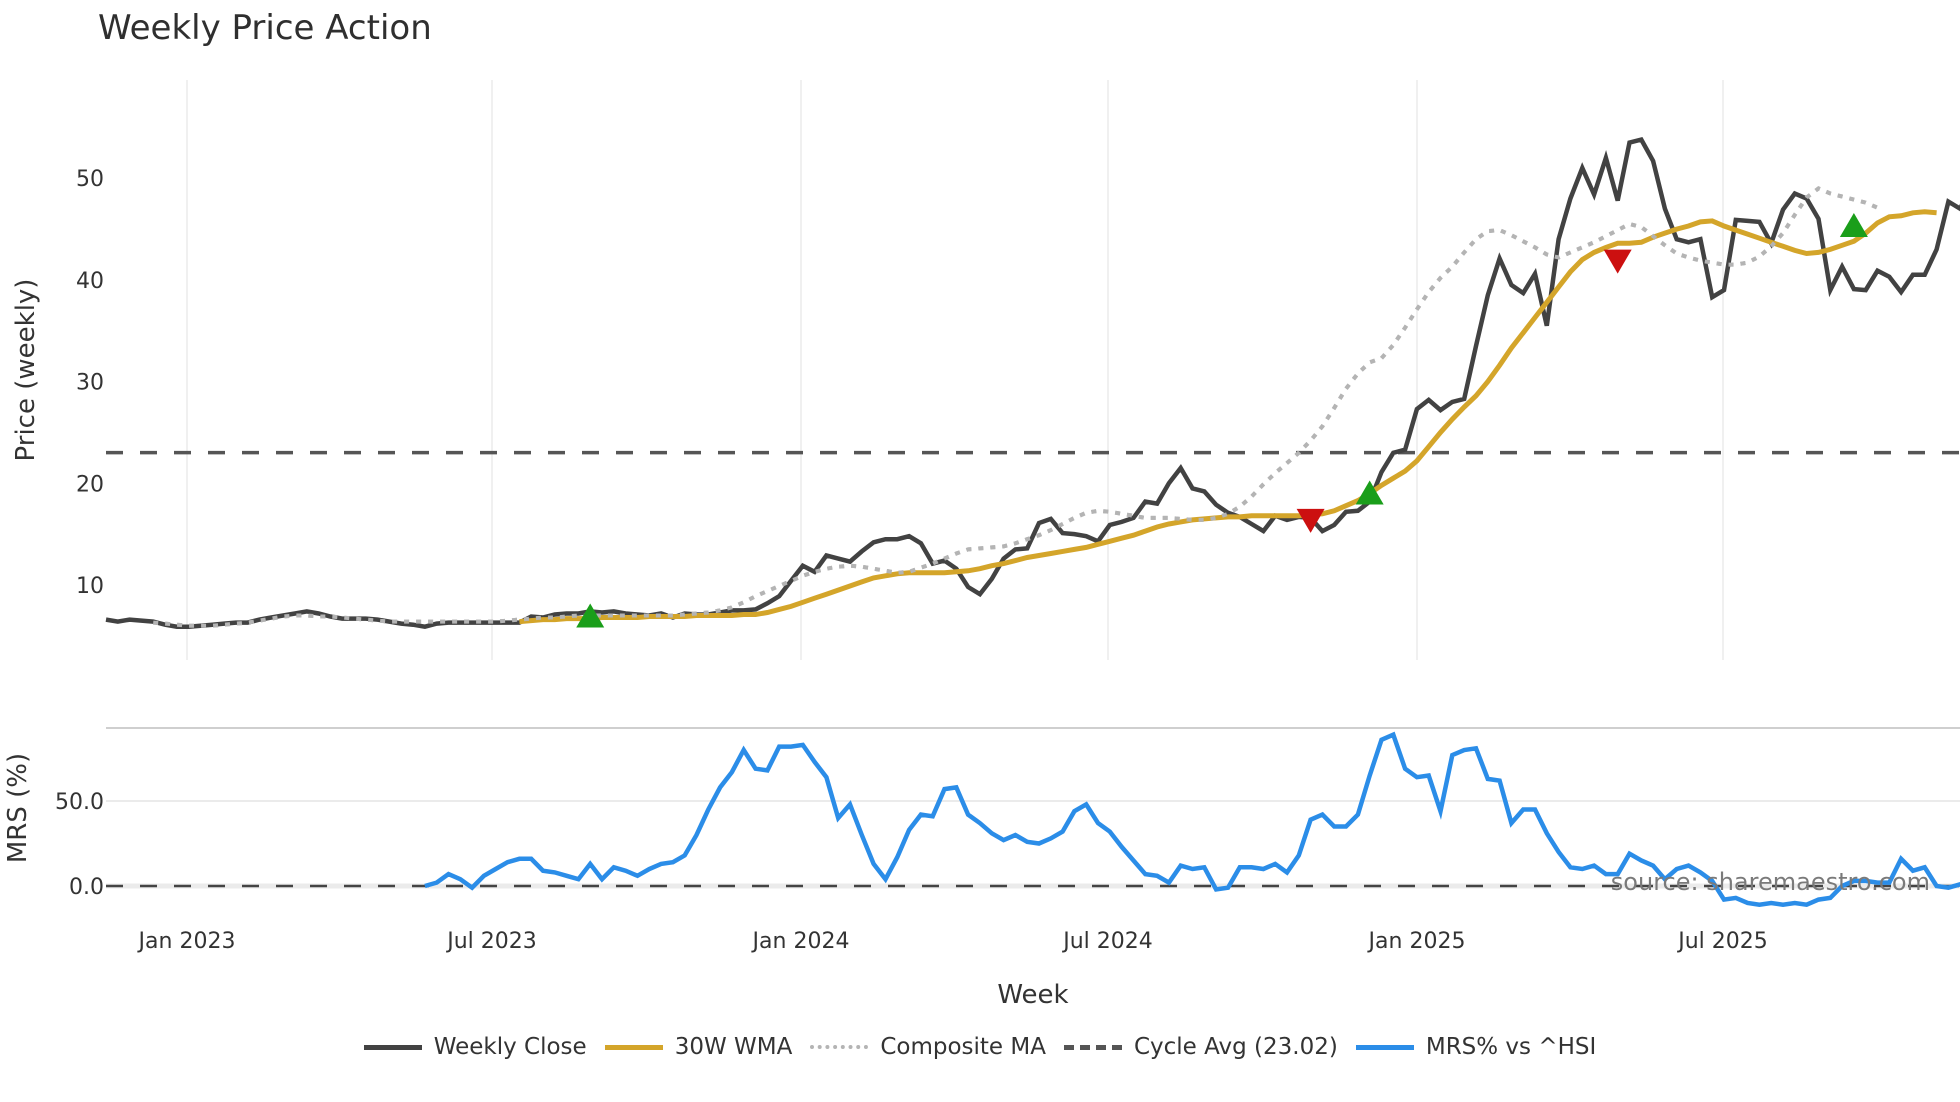 Image resolution: width=1960 pixels, height=1102 pixels. I want to click on legend-item: Composite MA, so click(928, 1047).